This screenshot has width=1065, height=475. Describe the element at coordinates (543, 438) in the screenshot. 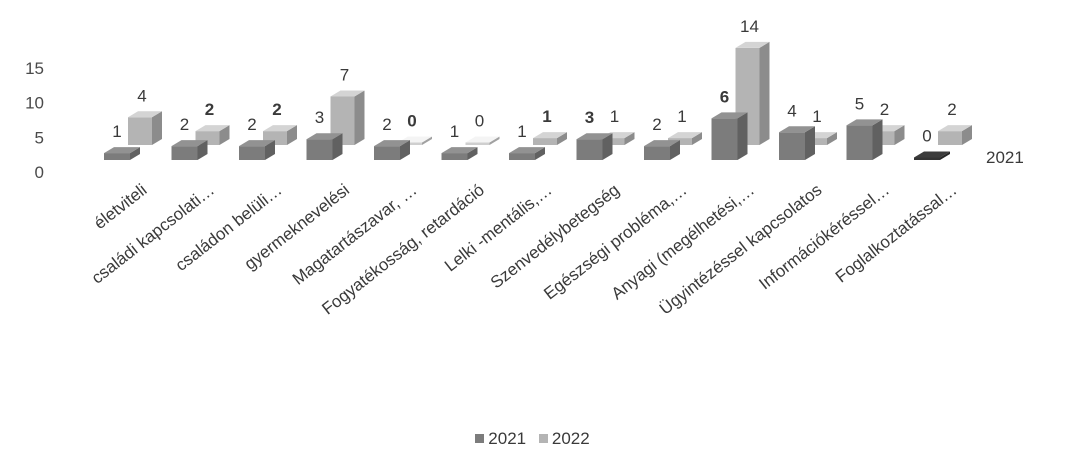

I see `legend-swatch-2022` at that location.